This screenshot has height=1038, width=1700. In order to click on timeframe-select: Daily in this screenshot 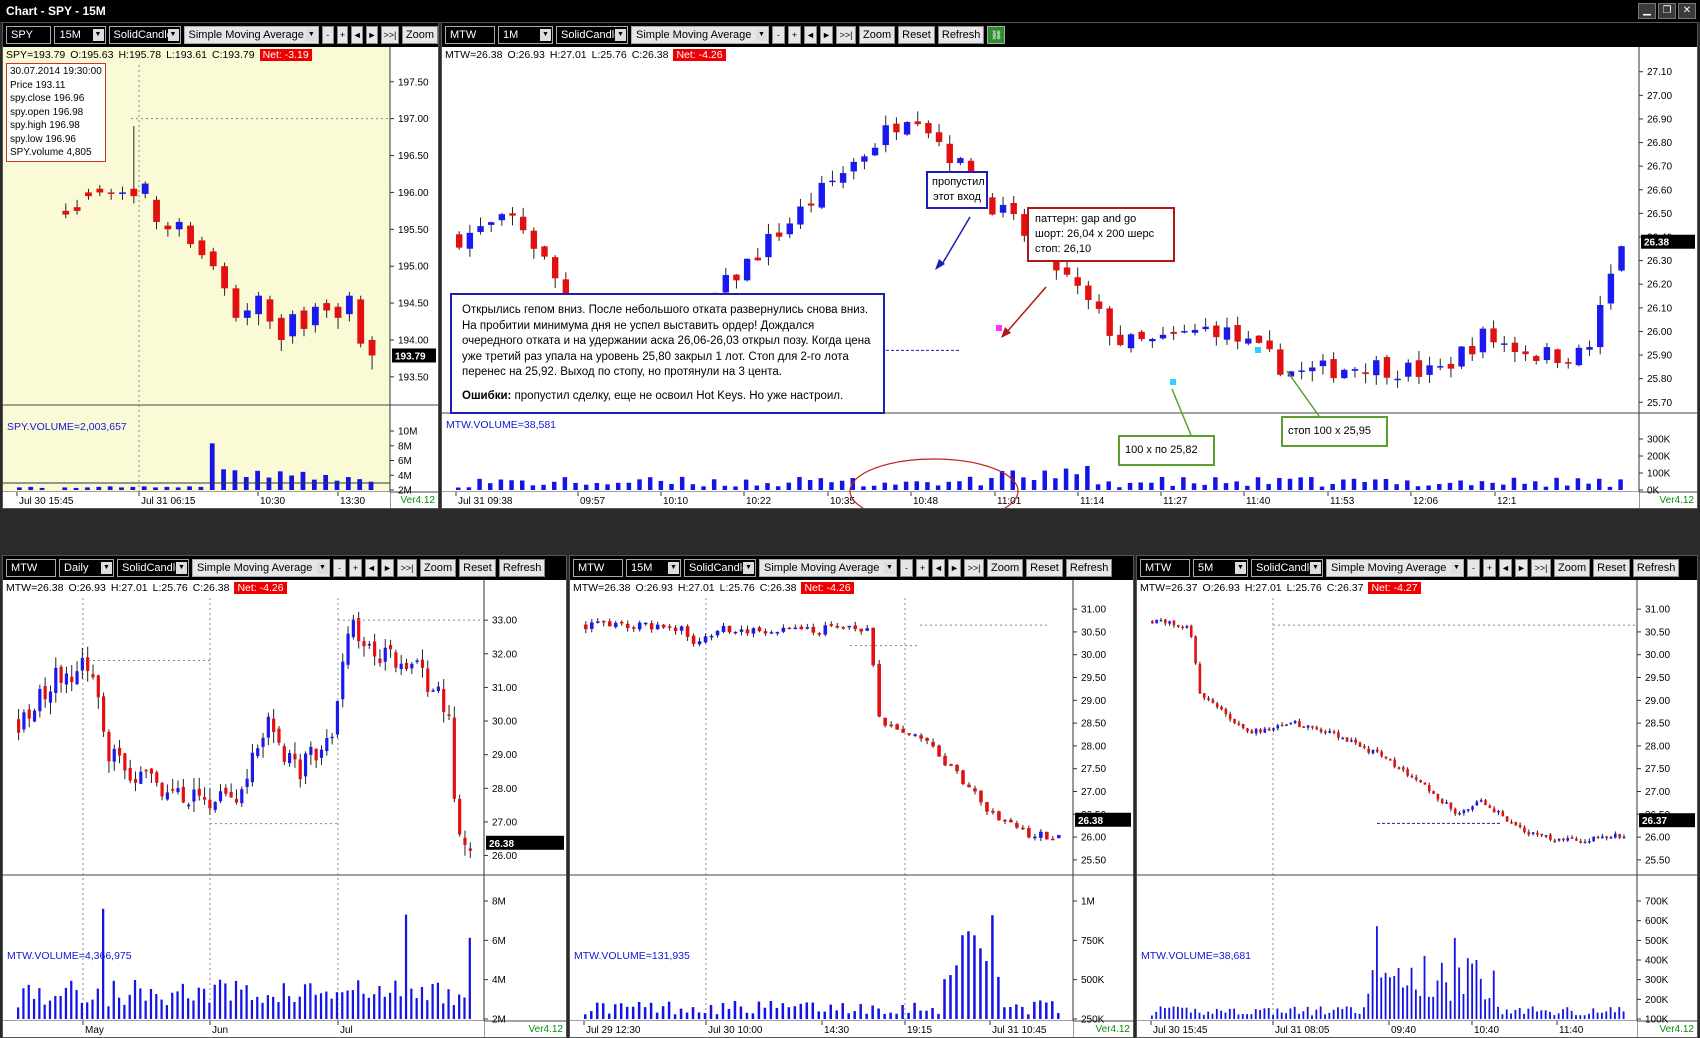, I will do `click(86, 568)`.